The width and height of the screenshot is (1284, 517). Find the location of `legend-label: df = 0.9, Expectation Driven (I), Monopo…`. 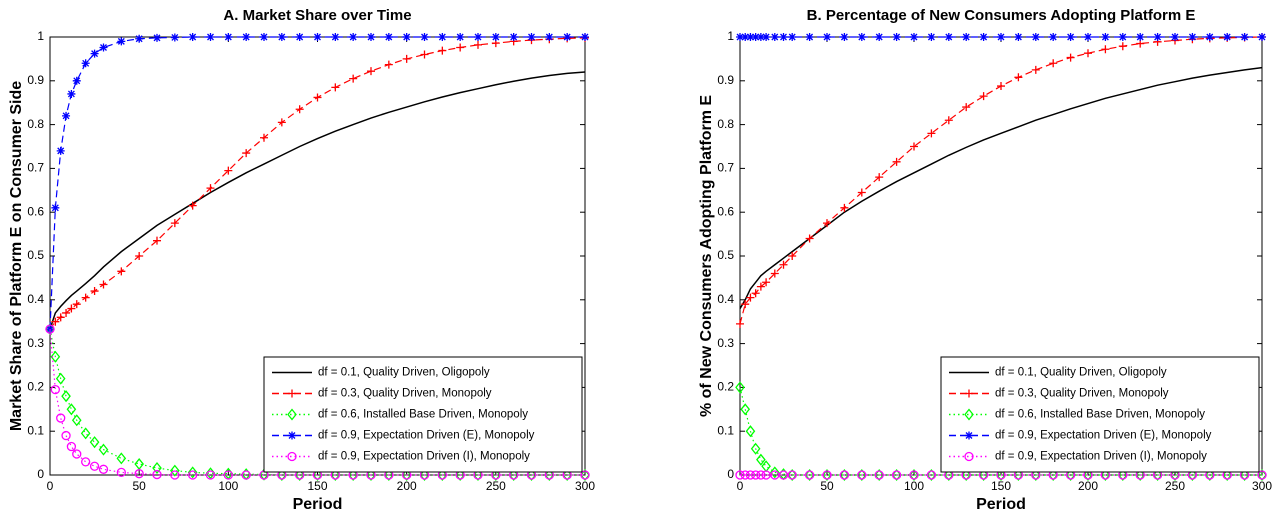

legend-label: df = 0.9, Expectation Driven (I), Monopo… is located at coordinates (424, 457).